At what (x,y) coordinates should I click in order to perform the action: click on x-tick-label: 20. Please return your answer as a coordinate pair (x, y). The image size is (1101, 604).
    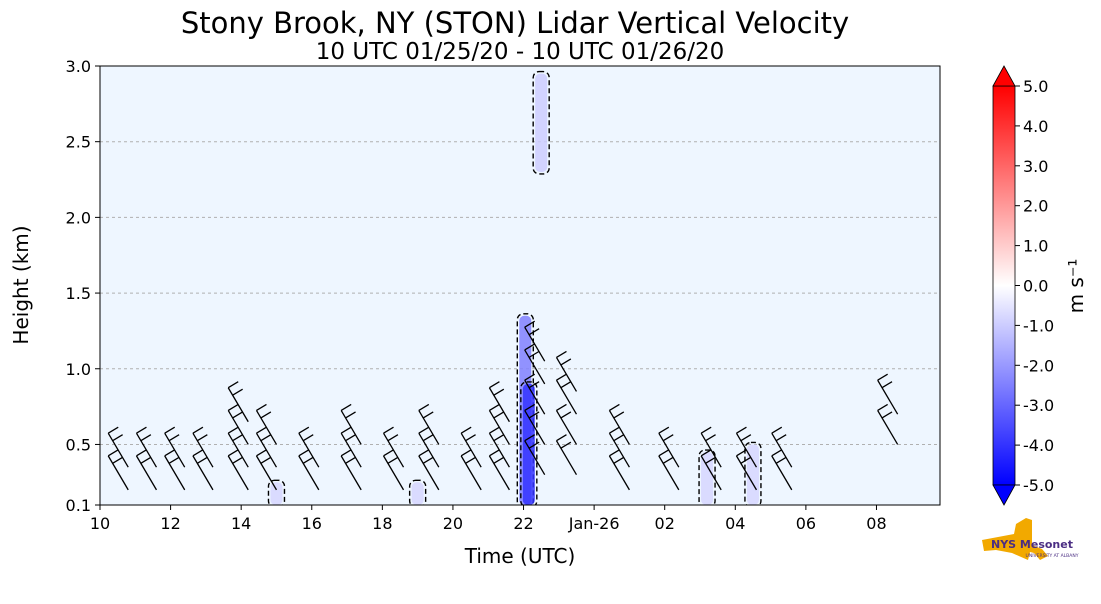
    Looking at the image, I should click on (453, 523).